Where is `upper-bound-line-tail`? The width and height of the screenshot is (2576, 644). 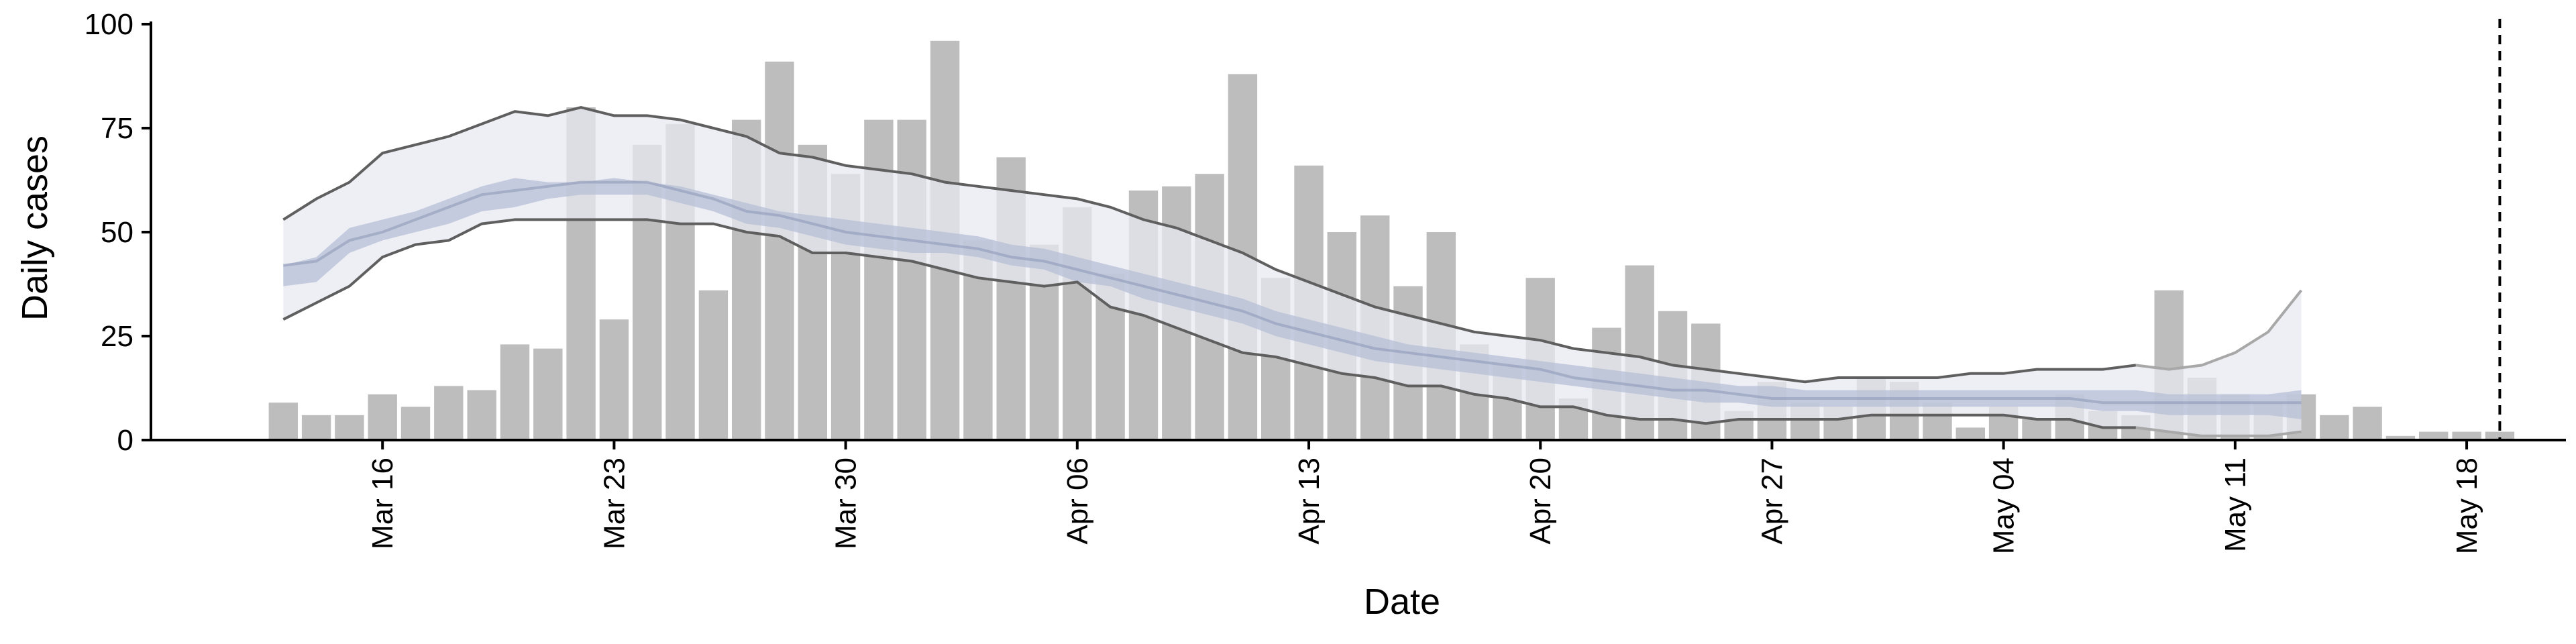
upper-bound-line-tail is located at coordinates (2219, 330).